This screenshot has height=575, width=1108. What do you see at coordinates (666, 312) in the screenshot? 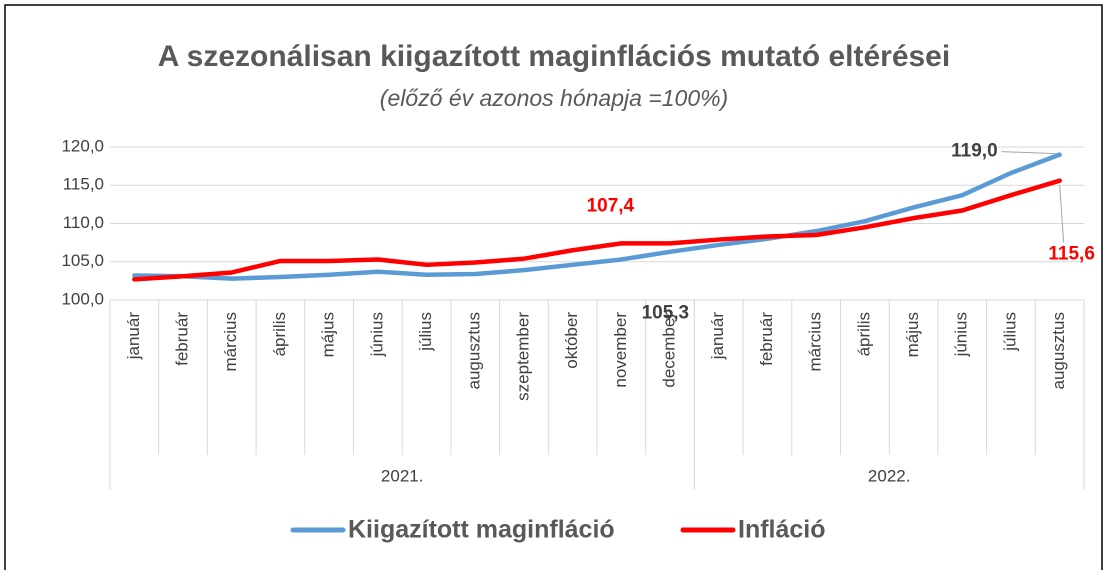
I see `data-label: 105,3` at bounding box center [666, 312].